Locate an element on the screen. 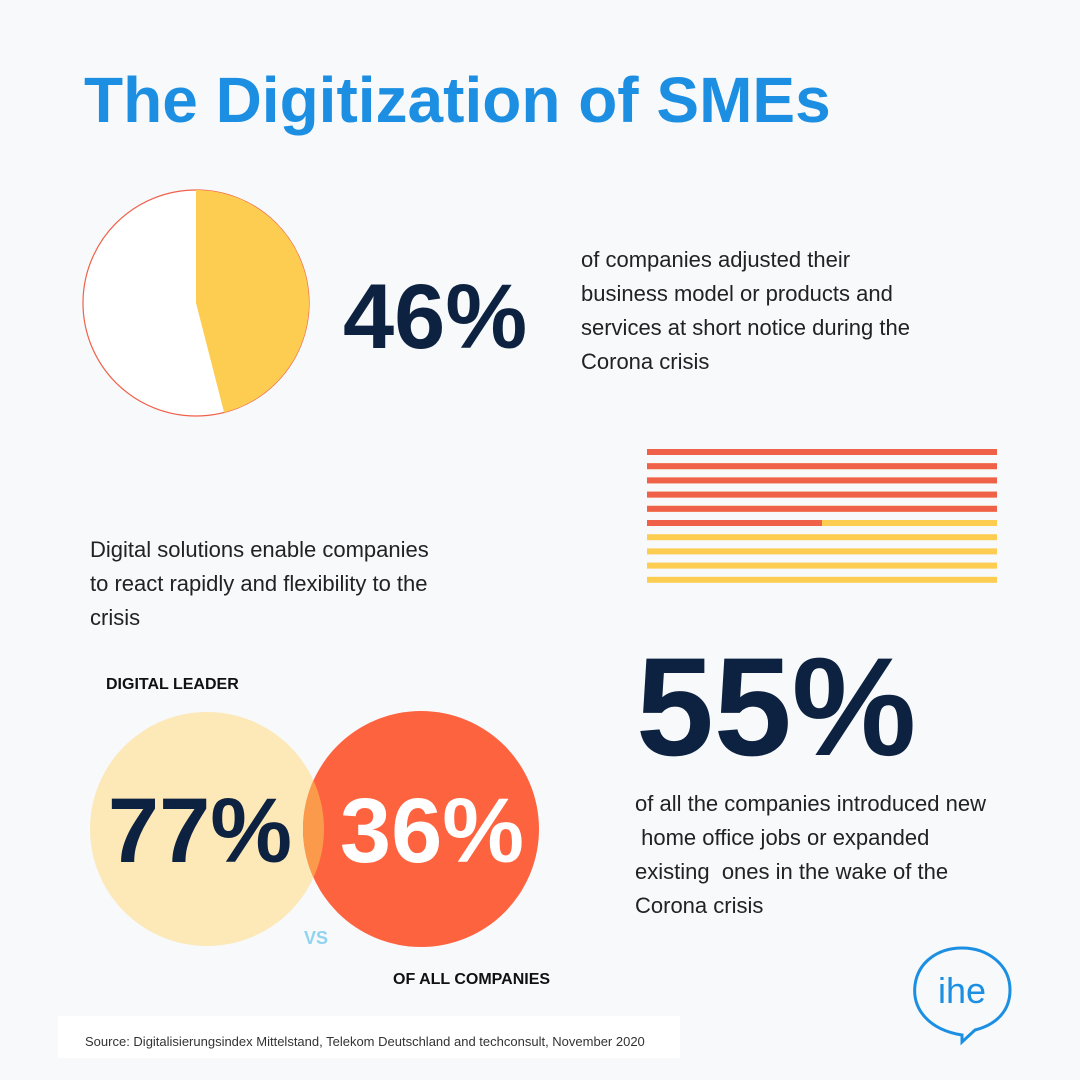  leader-circle is located at coordinates (207, 829).